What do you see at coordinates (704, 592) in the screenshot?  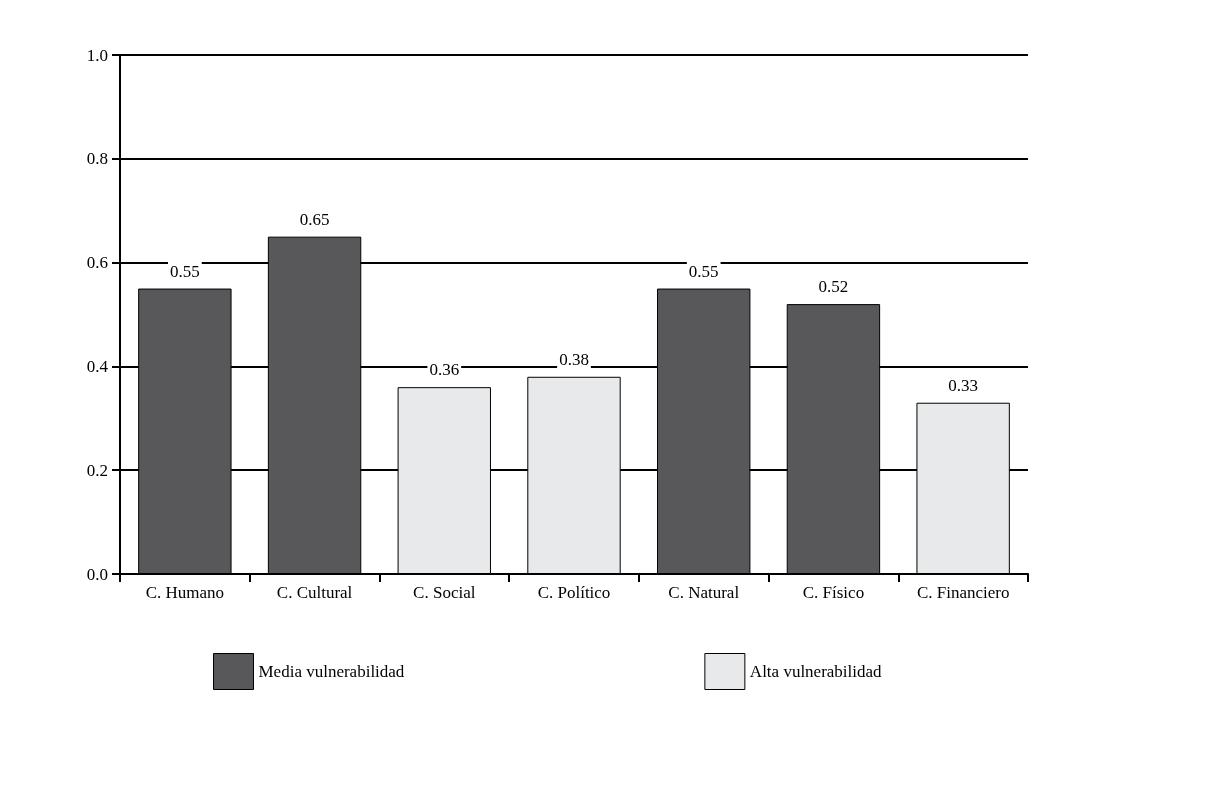 I see `x-tick-label: C. Natural` at bounding box center [704, 592].